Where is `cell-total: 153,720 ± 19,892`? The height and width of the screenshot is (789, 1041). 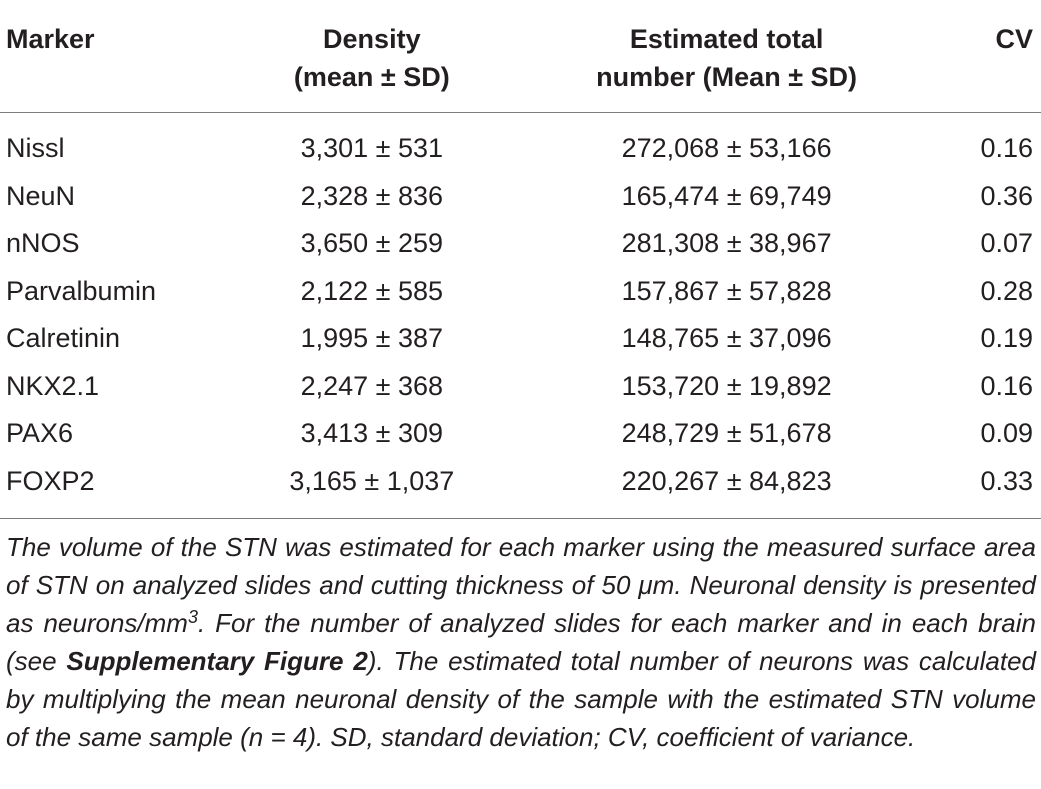 cell-total: 153,720 ± 19,892 is located at coordinates (726, 385).